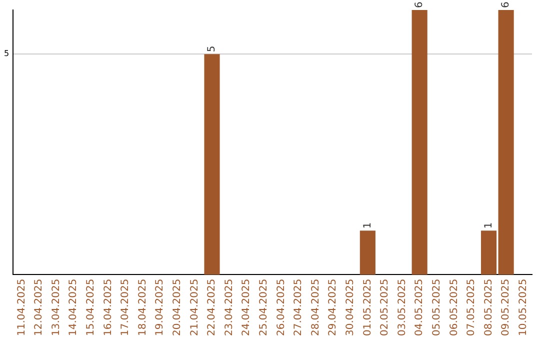 Image resolution: width=540 pixels, height=340 pixels. I want to click on x-tick-label: 09.05.2025, so click(506, 307).